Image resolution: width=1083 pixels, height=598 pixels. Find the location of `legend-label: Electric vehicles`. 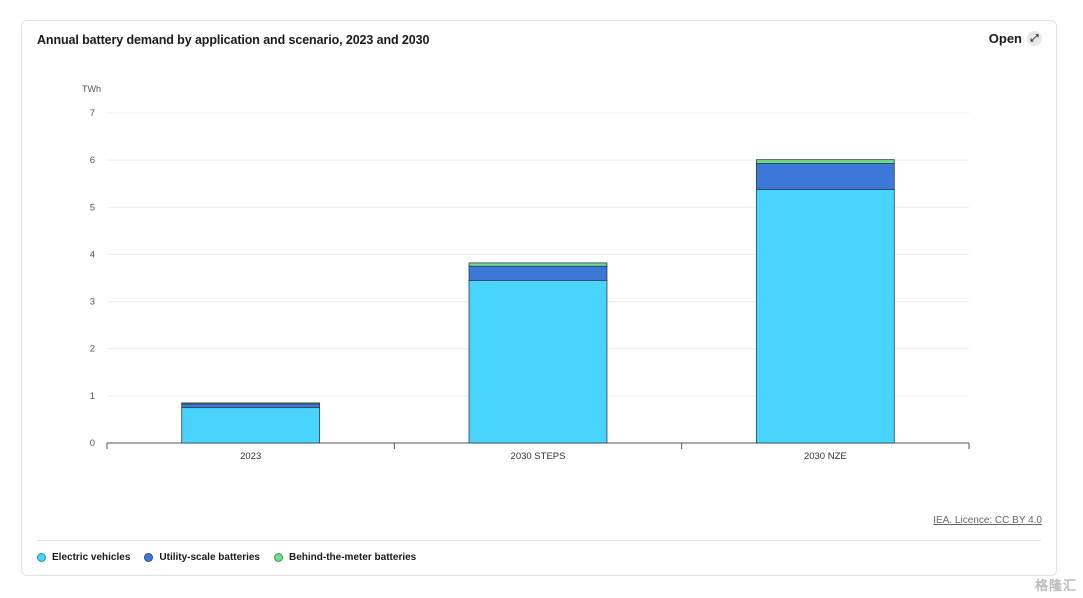

legend-label: Electric vehicles is located at coordinates (91, 557).